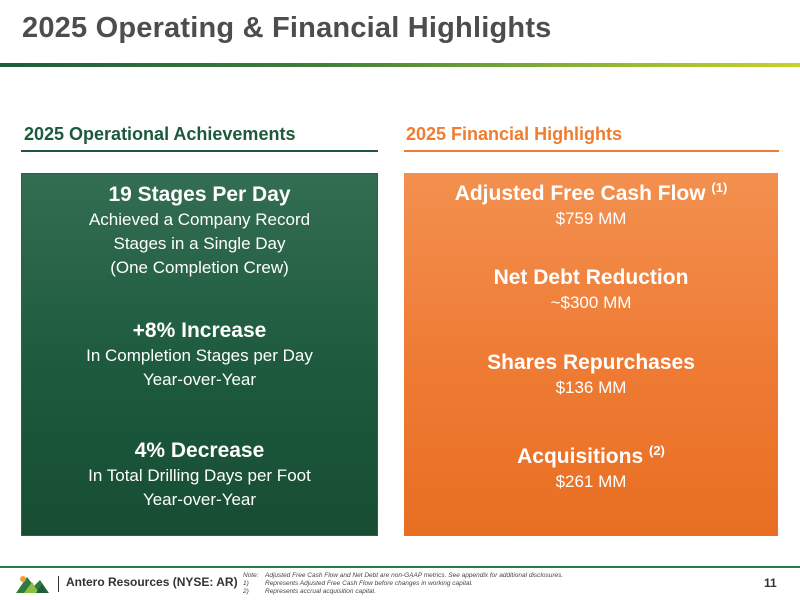 This screenshot has width=800, height=600. I want to click on operational-heading: 2025 Operational Achievements, so click(160, 134).